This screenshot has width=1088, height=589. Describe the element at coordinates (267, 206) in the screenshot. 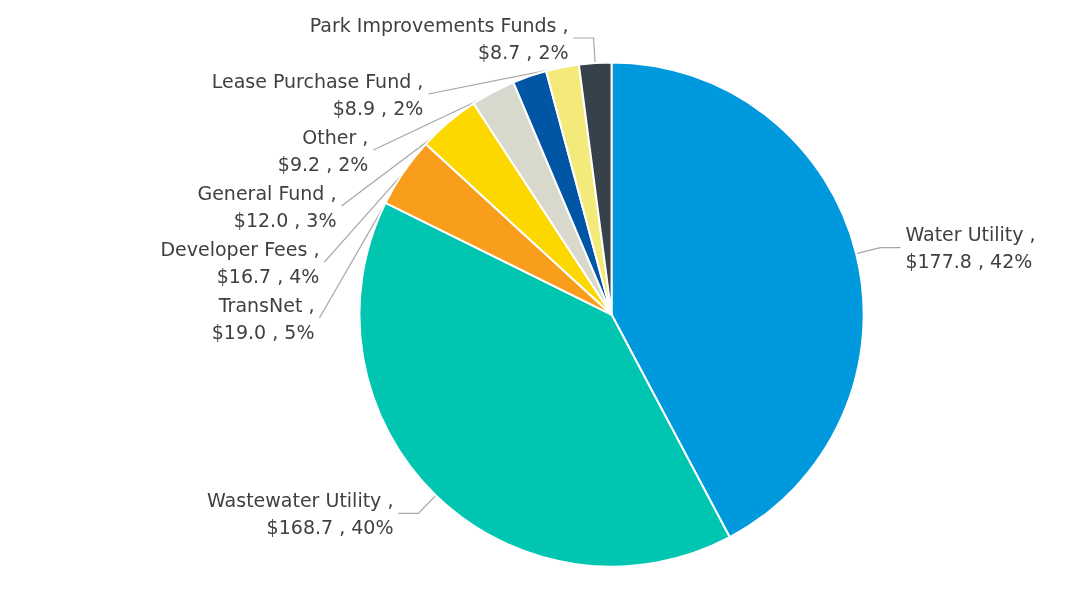

I see `slice-label: General Fund , $12.0 , 3%` at that location.